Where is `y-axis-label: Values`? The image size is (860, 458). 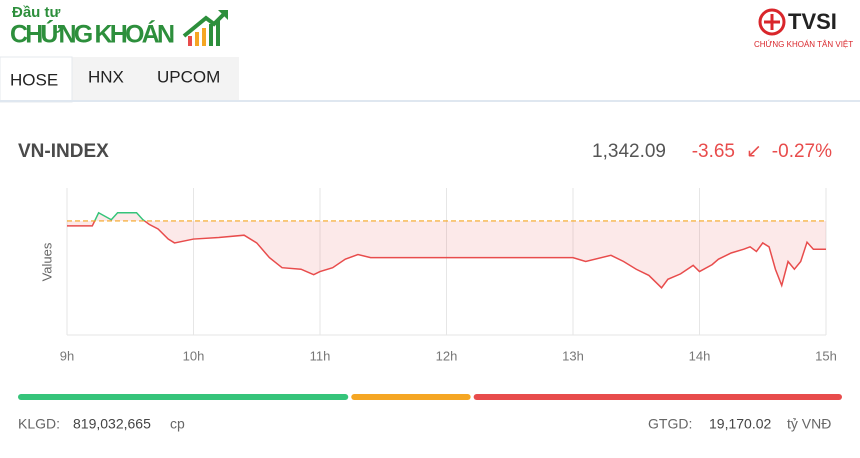 y-axis-label: Values is located at coordinates (46, 261).